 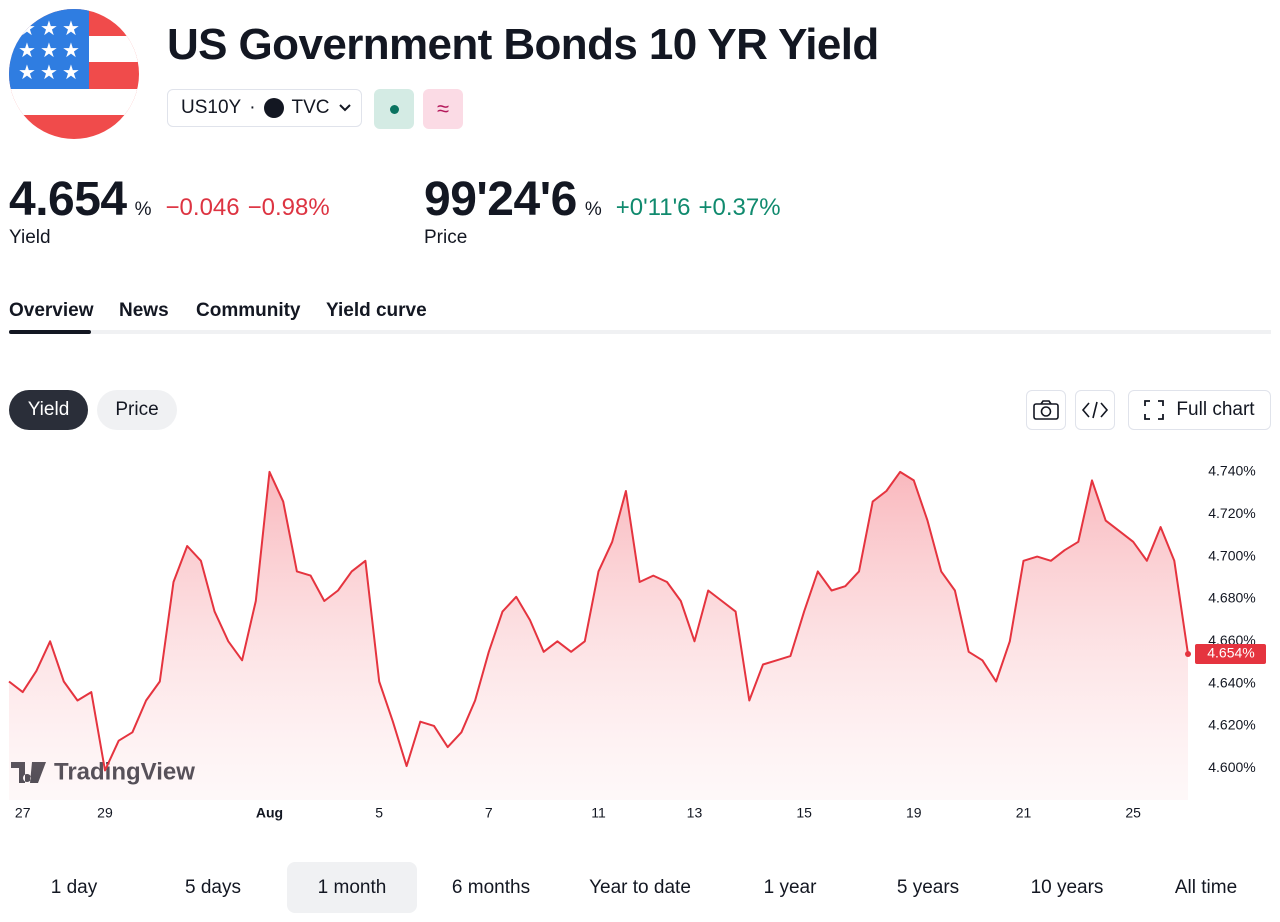 I want to click on y-tick-label: 4.740%, so click(x=1231, y=471).